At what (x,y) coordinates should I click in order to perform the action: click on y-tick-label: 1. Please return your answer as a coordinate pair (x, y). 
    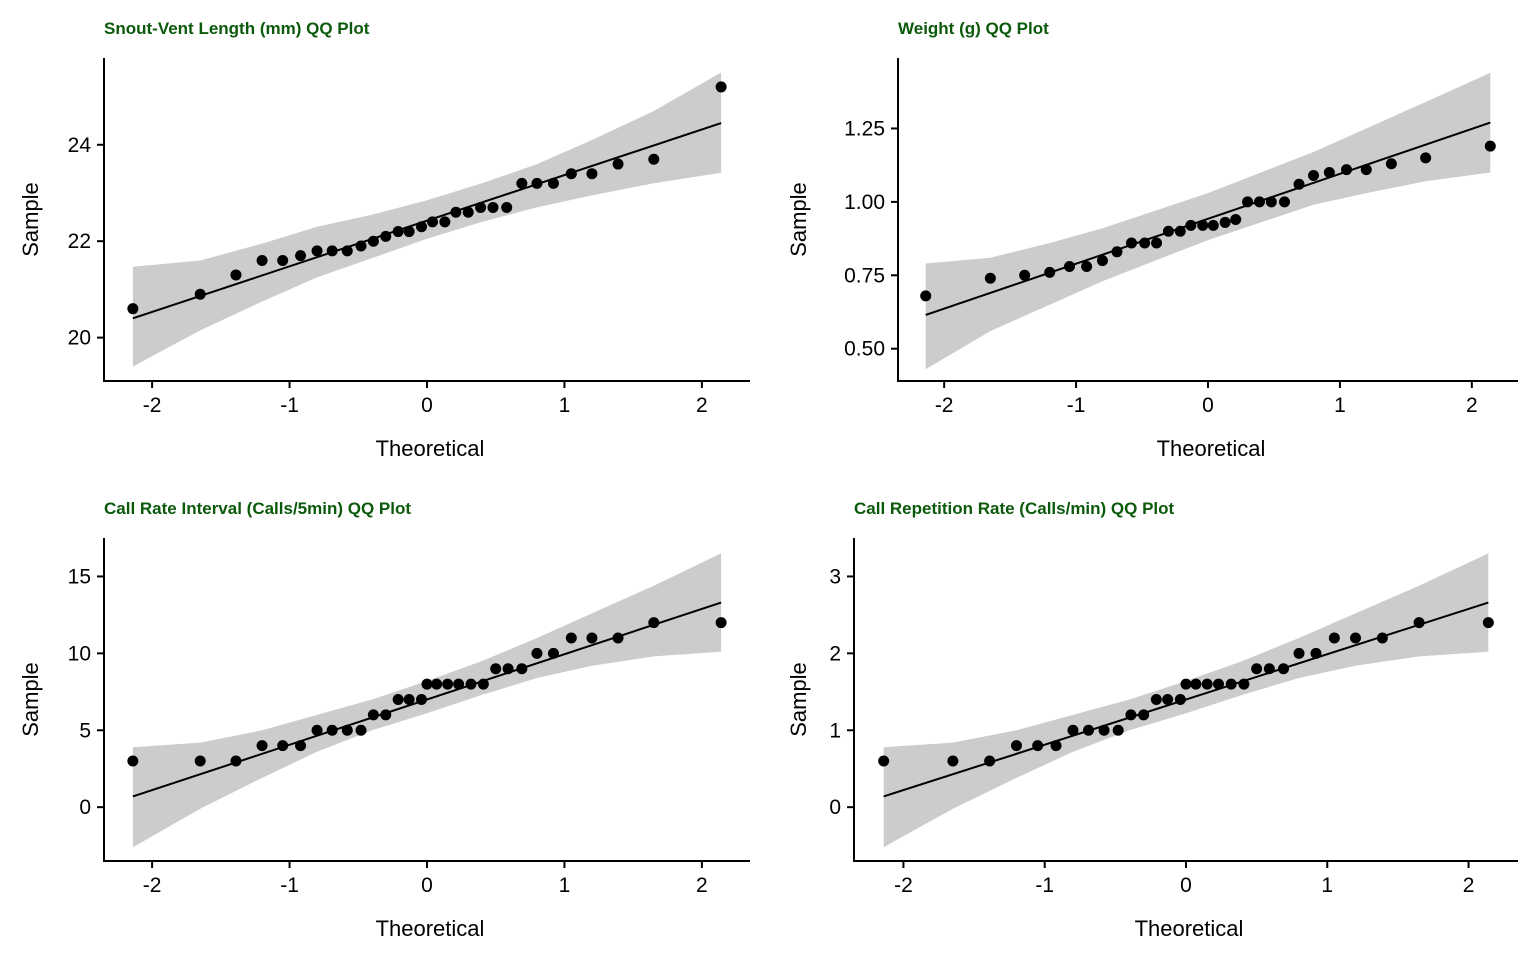
    Looking at the image, I should click on (835, 730).